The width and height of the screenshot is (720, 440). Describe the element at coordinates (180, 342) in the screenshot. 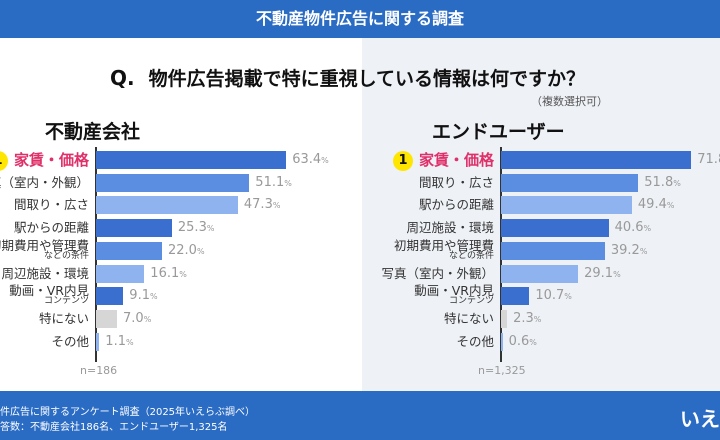

I see `bar-row: その他 1.1%` at that location.